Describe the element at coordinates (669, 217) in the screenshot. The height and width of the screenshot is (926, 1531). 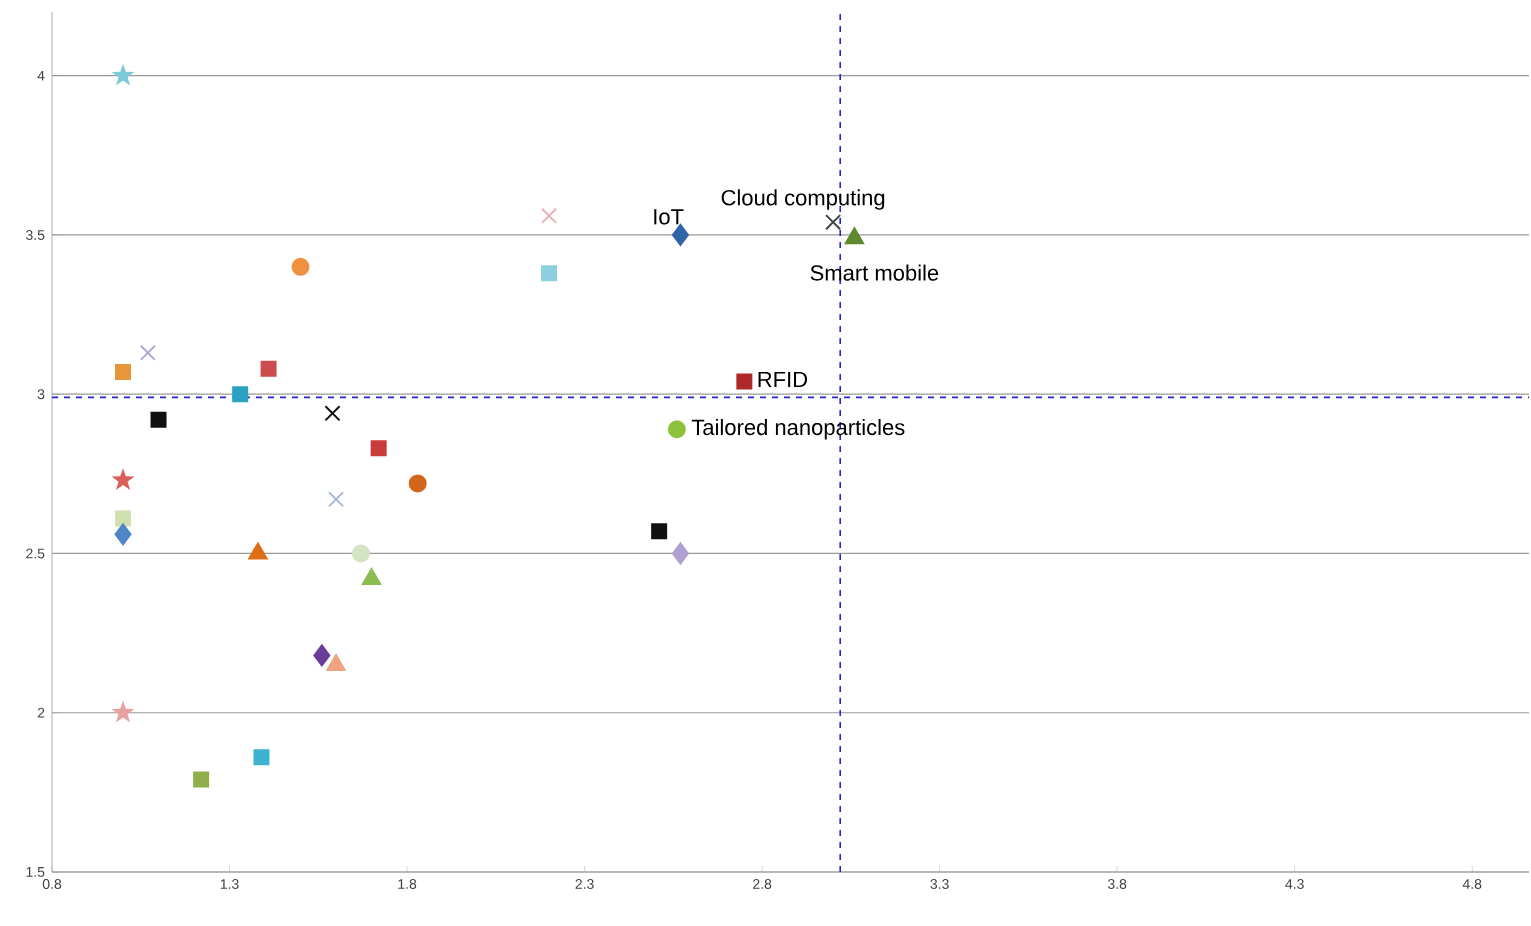
I see `annotation: IoT` at that location.